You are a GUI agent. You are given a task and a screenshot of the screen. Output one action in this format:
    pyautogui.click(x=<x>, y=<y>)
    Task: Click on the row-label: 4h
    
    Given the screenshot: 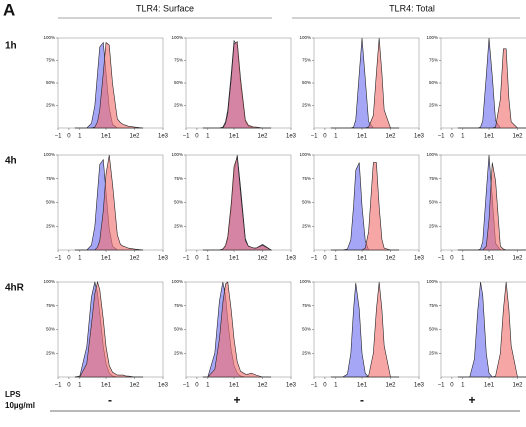 What is the action you would take?
    pyautogui.click(x=11, y=161)
    